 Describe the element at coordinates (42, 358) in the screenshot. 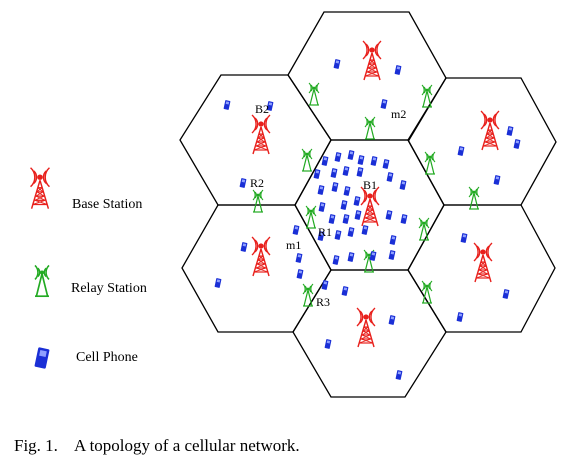

I see `legend-cell-phone-icon` at that location.